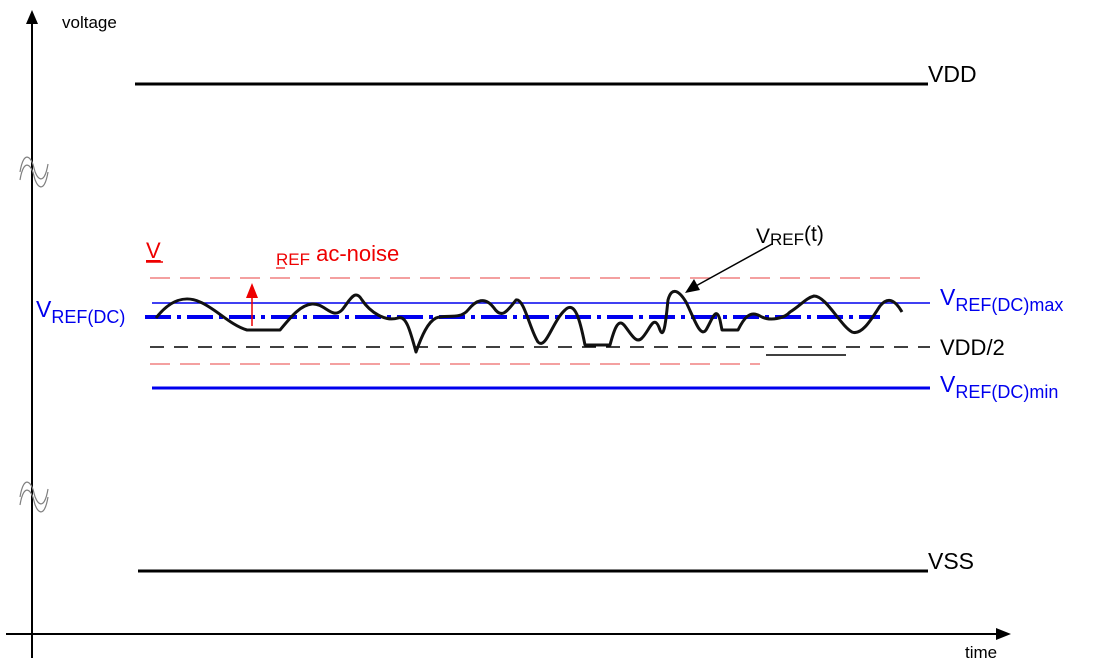 This screenshot has height=661, width=1105. What do you see at coordinates (44, 309) in the screenshot?
I see `vref-dc-base: V` at bounding box center [44, 309].